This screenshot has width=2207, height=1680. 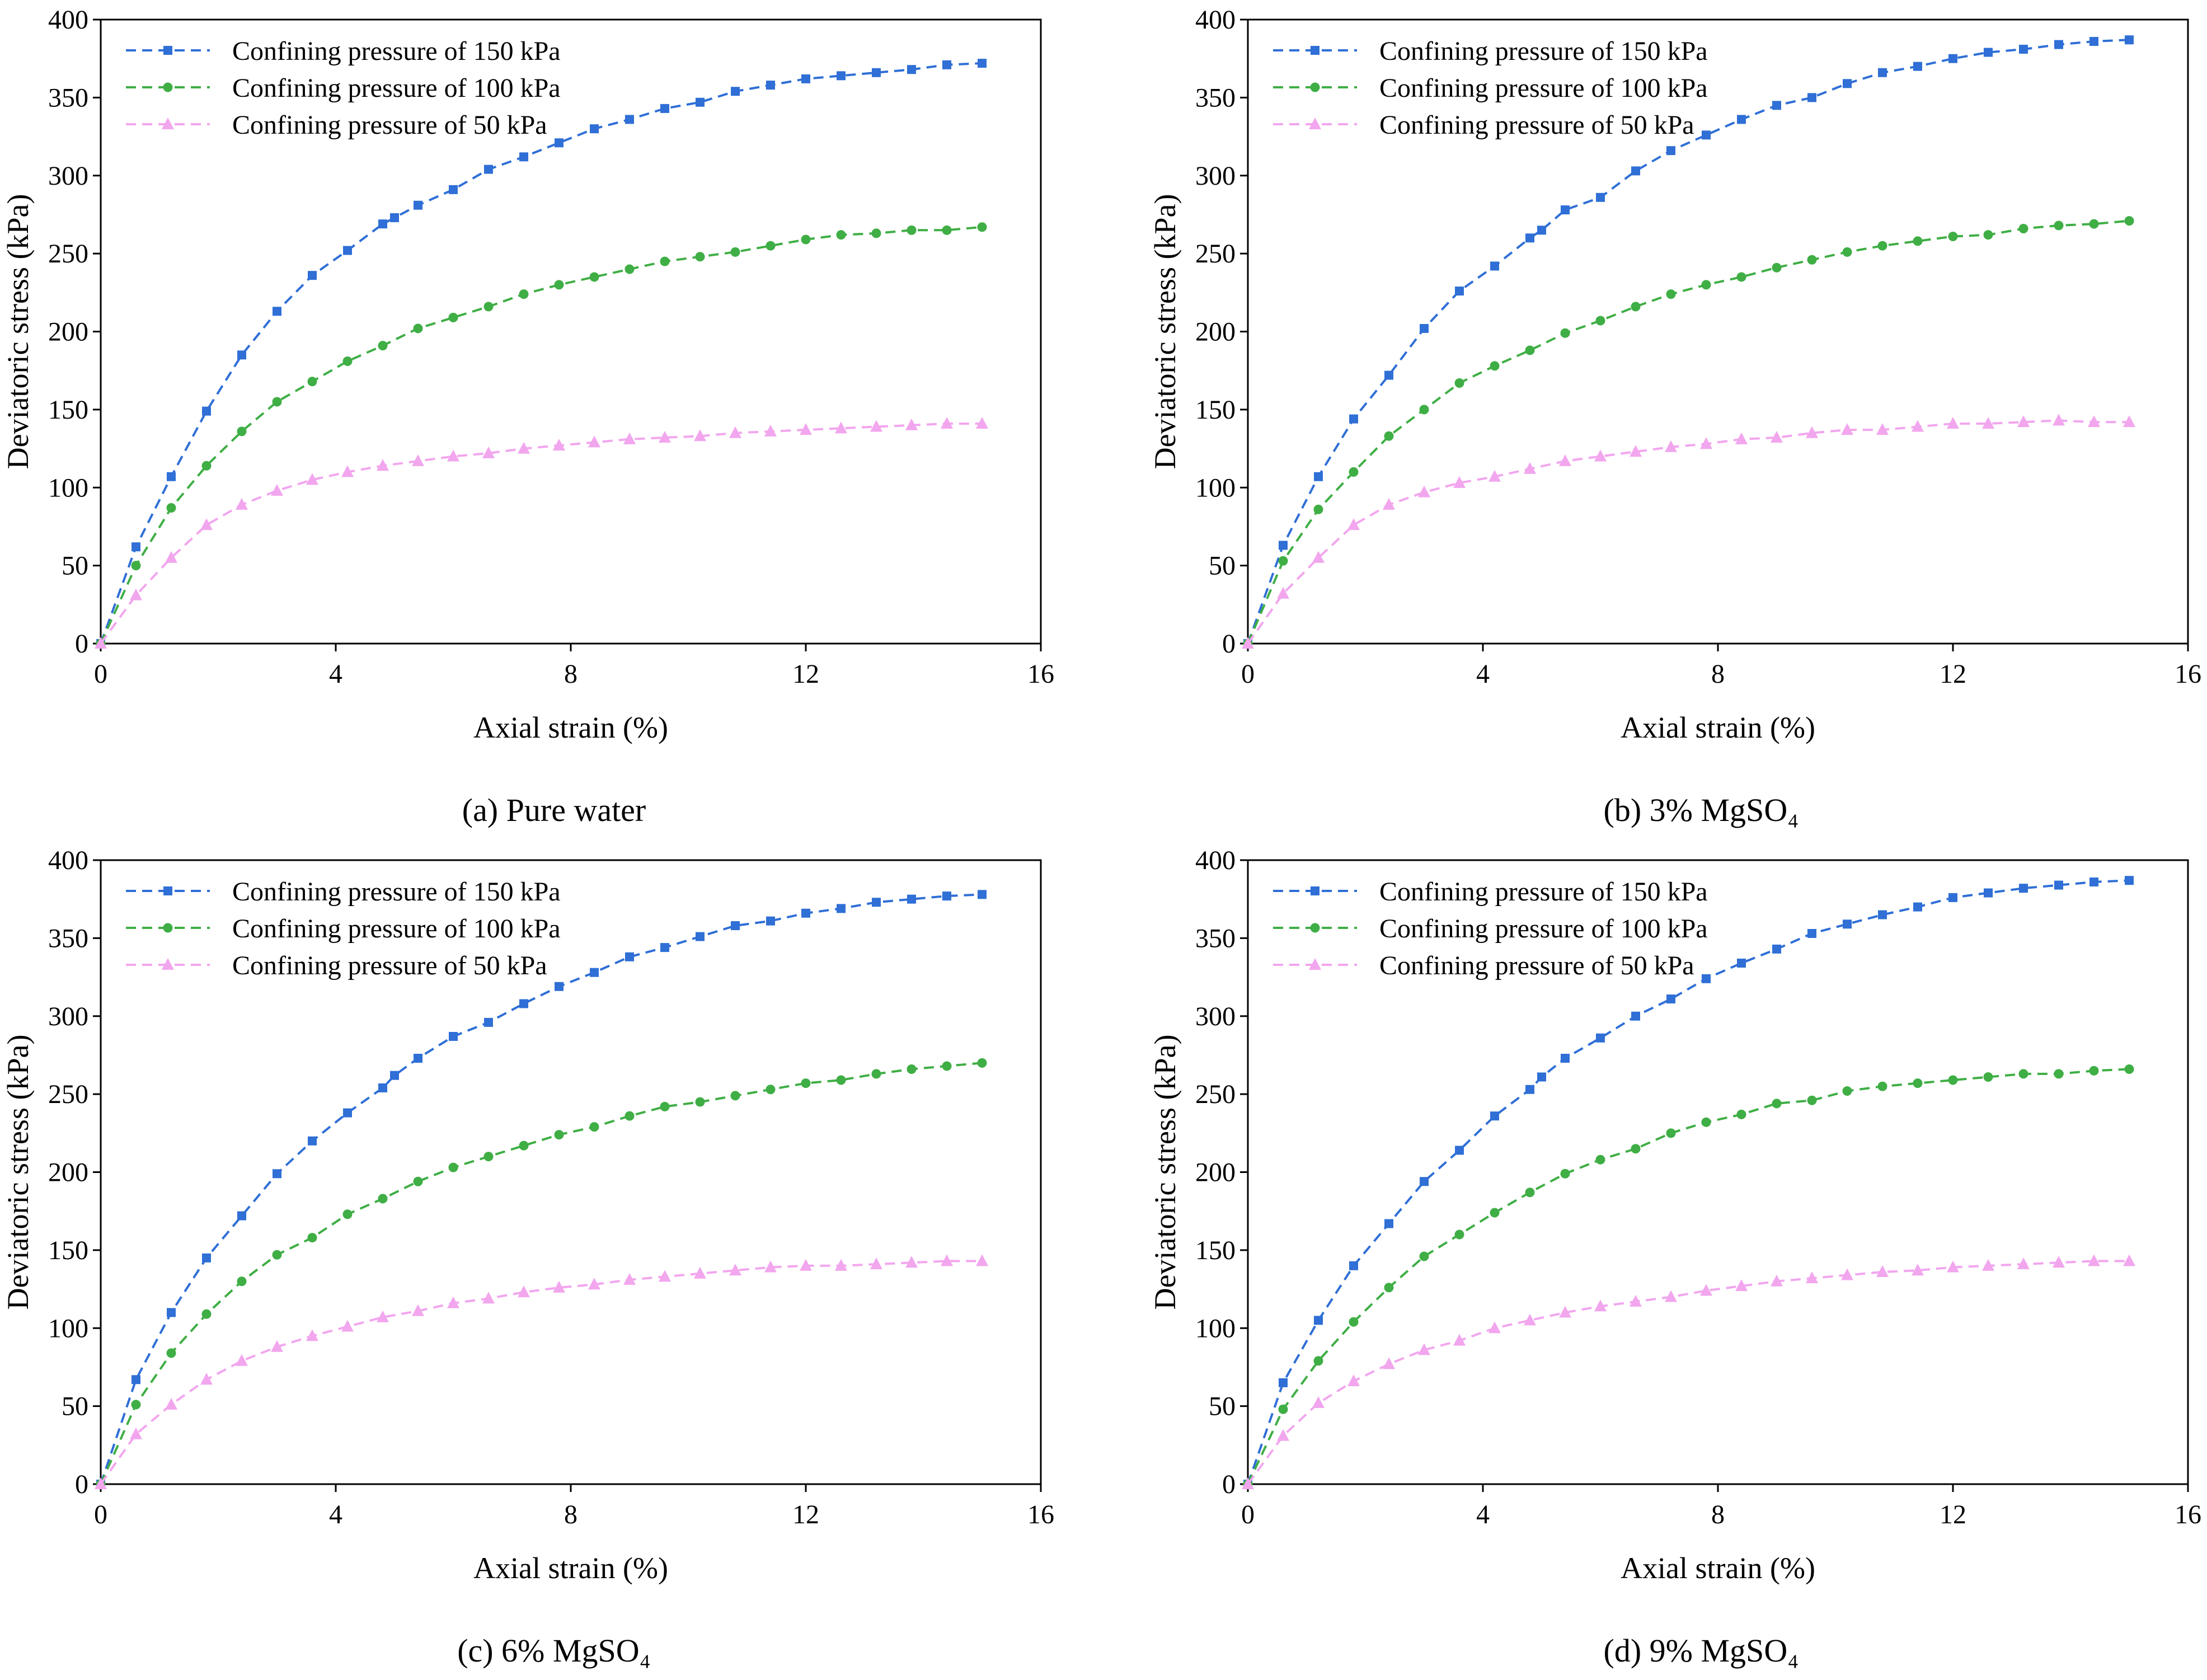 I want to click on y-tick-label: 0, so click(x=81, y=1484).